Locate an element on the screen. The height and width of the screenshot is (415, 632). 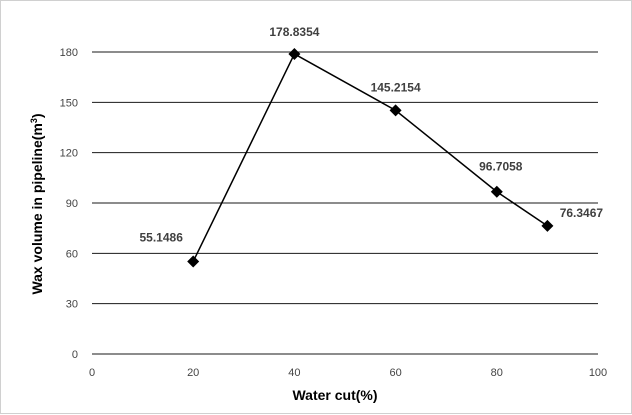
data-label: 76.3467 is located at coordinates (582, 213).